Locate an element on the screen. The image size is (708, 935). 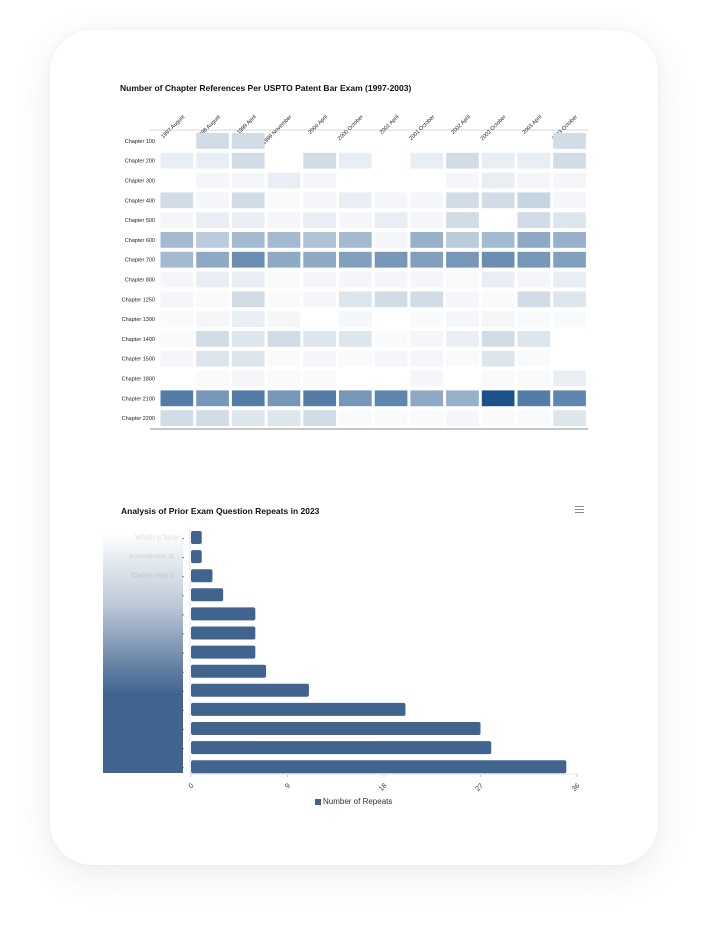
heatmap-column-label: 2000 April is located at coordinates (319, 125).